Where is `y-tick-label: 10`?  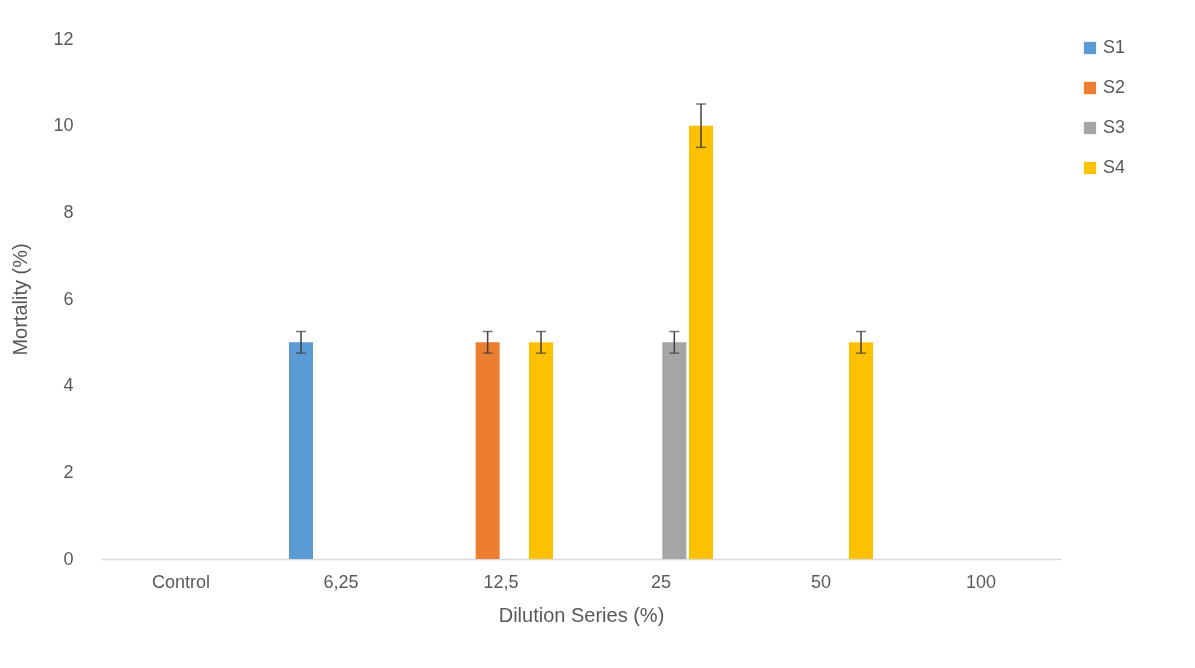
y-tick-label: 10 is located at coordinates (63, 125).